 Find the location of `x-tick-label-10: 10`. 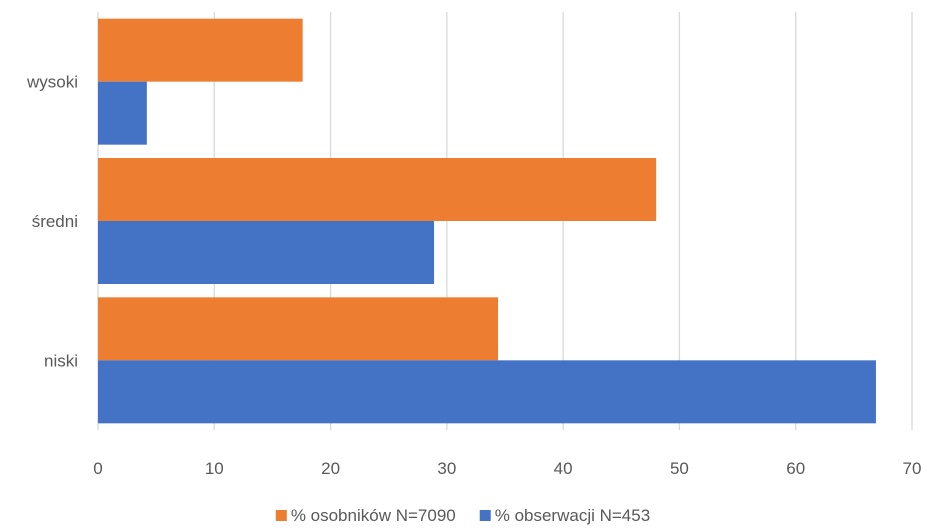

x-tick-label-10: 10 is located at coordinates (214, 468).